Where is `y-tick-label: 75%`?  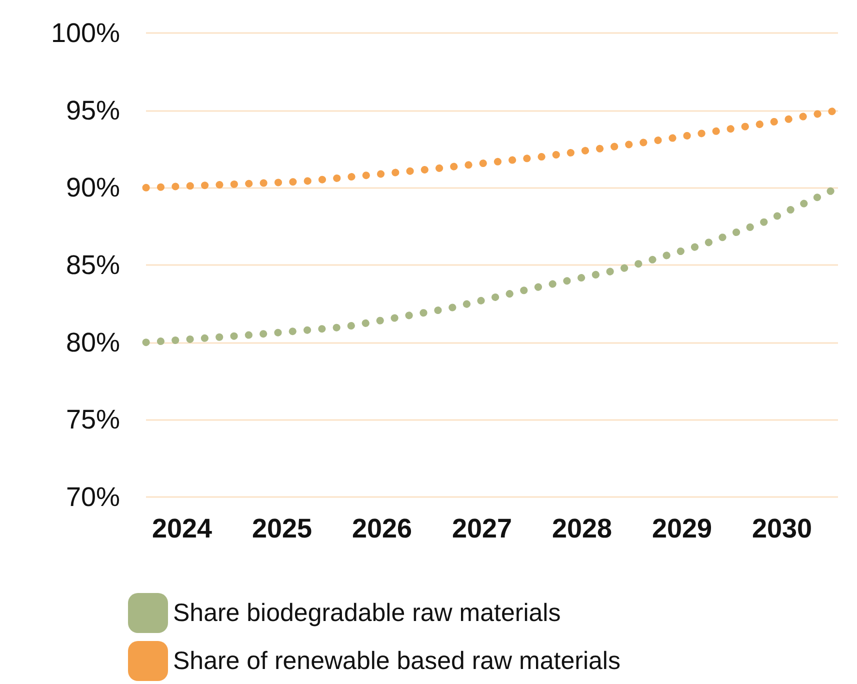 y-tick-label: 75% is located at coordinates (93, 419).